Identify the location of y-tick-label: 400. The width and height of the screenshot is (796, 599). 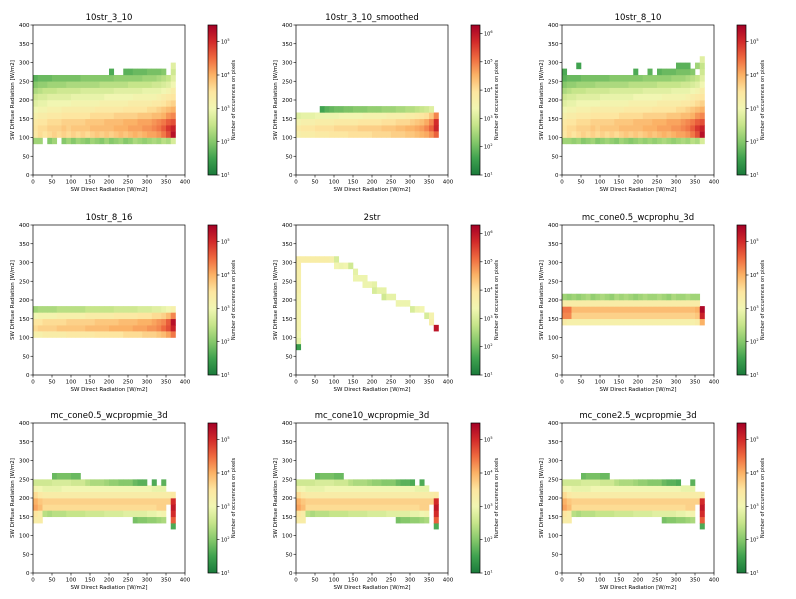
(287, 424).